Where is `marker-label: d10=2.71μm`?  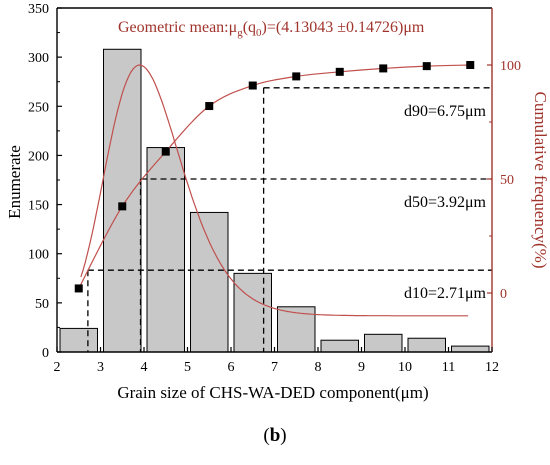 marker-label: d10=2.71μm is located at coordinates (445, 293).